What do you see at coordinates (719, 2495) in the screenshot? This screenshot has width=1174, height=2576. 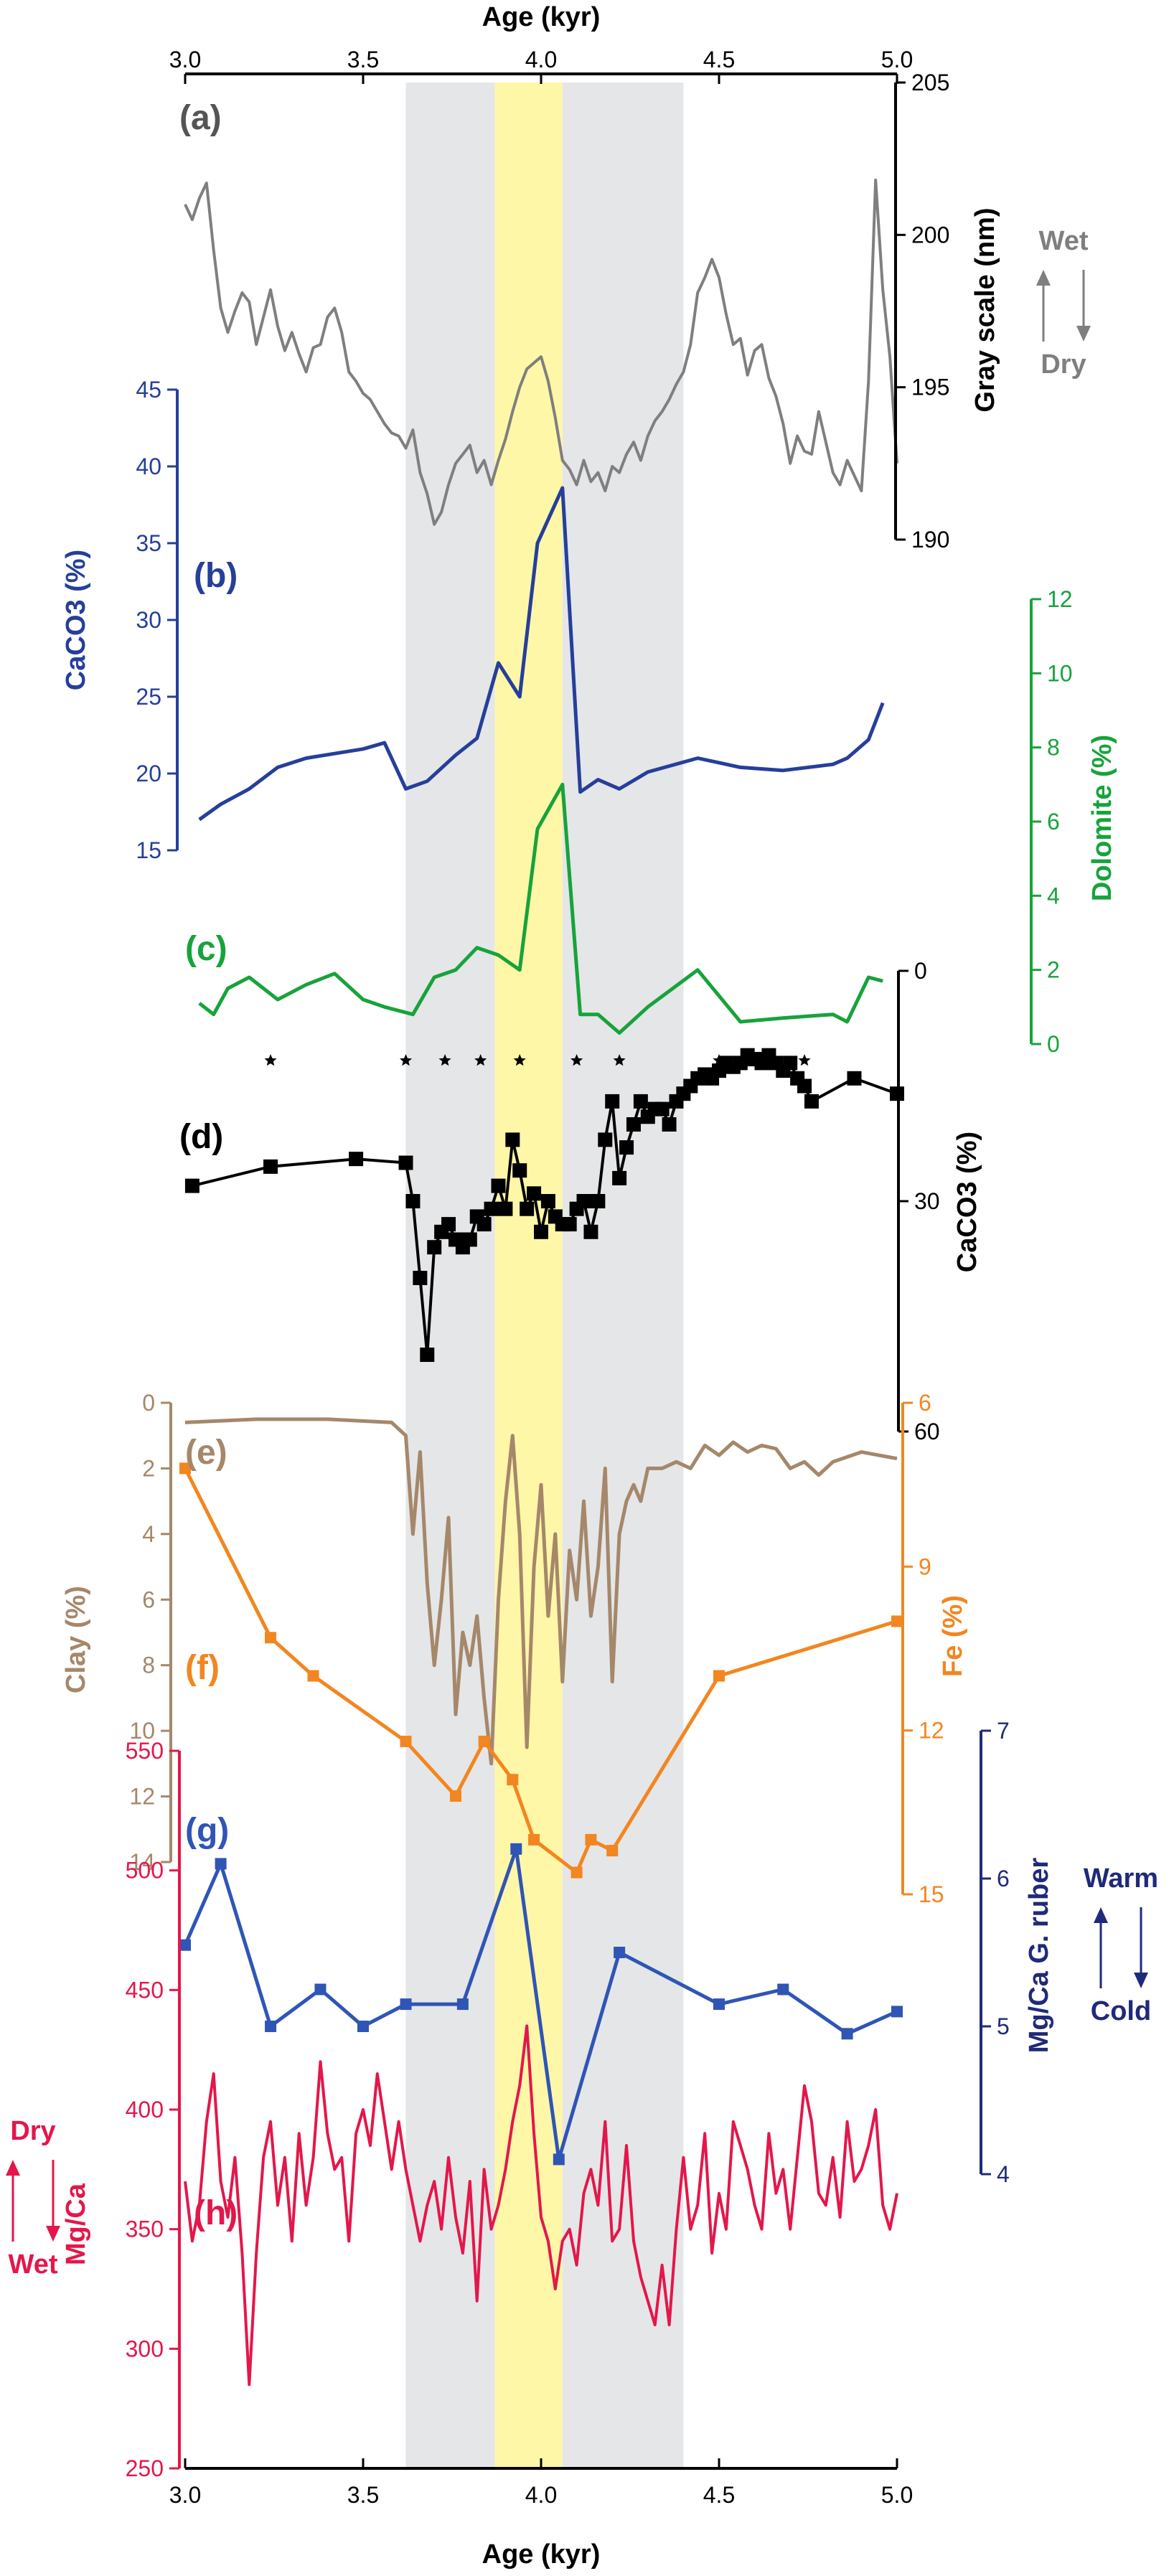 I see `x-bottom-tick-label: 4.5` at bounding box center [719, 2495].